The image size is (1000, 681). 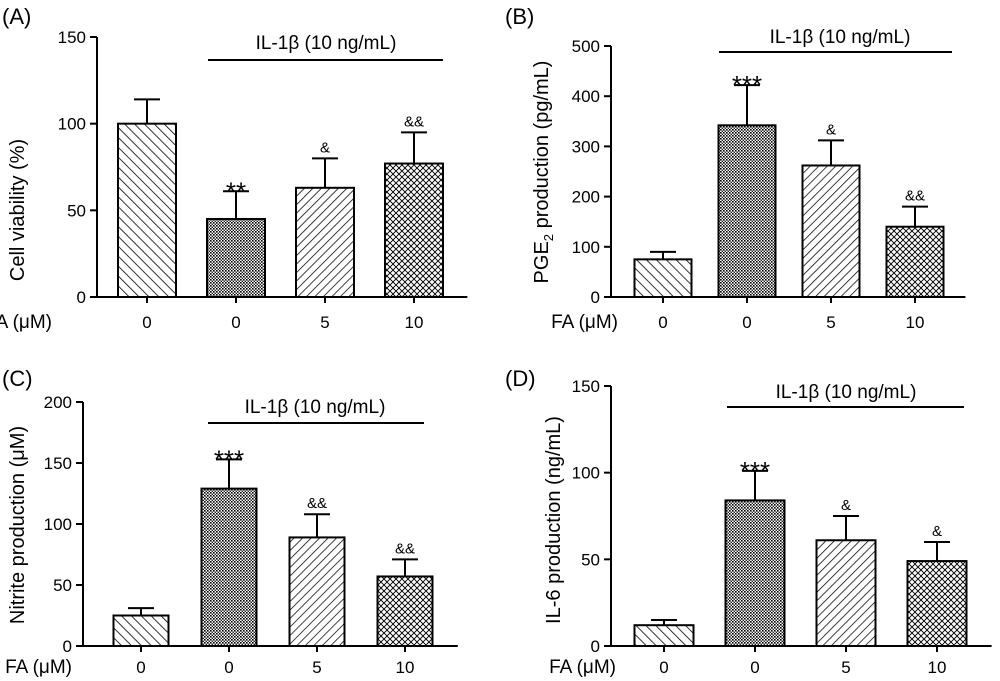 I want to click on panel-label: (B), so click(x=519, y=16).